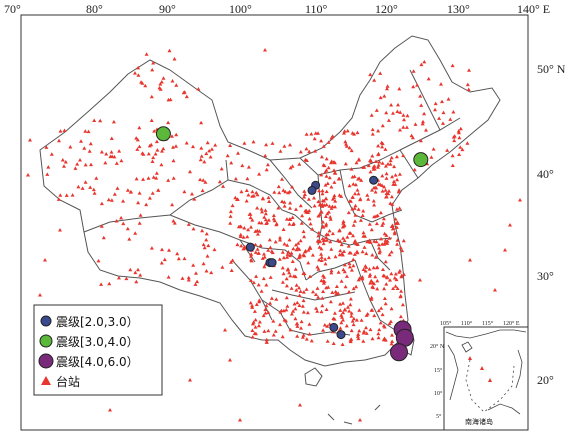  Describe the element at coordinates (545, 380) in the screenshot. I see `lat-tick-20: 20°` at that location.